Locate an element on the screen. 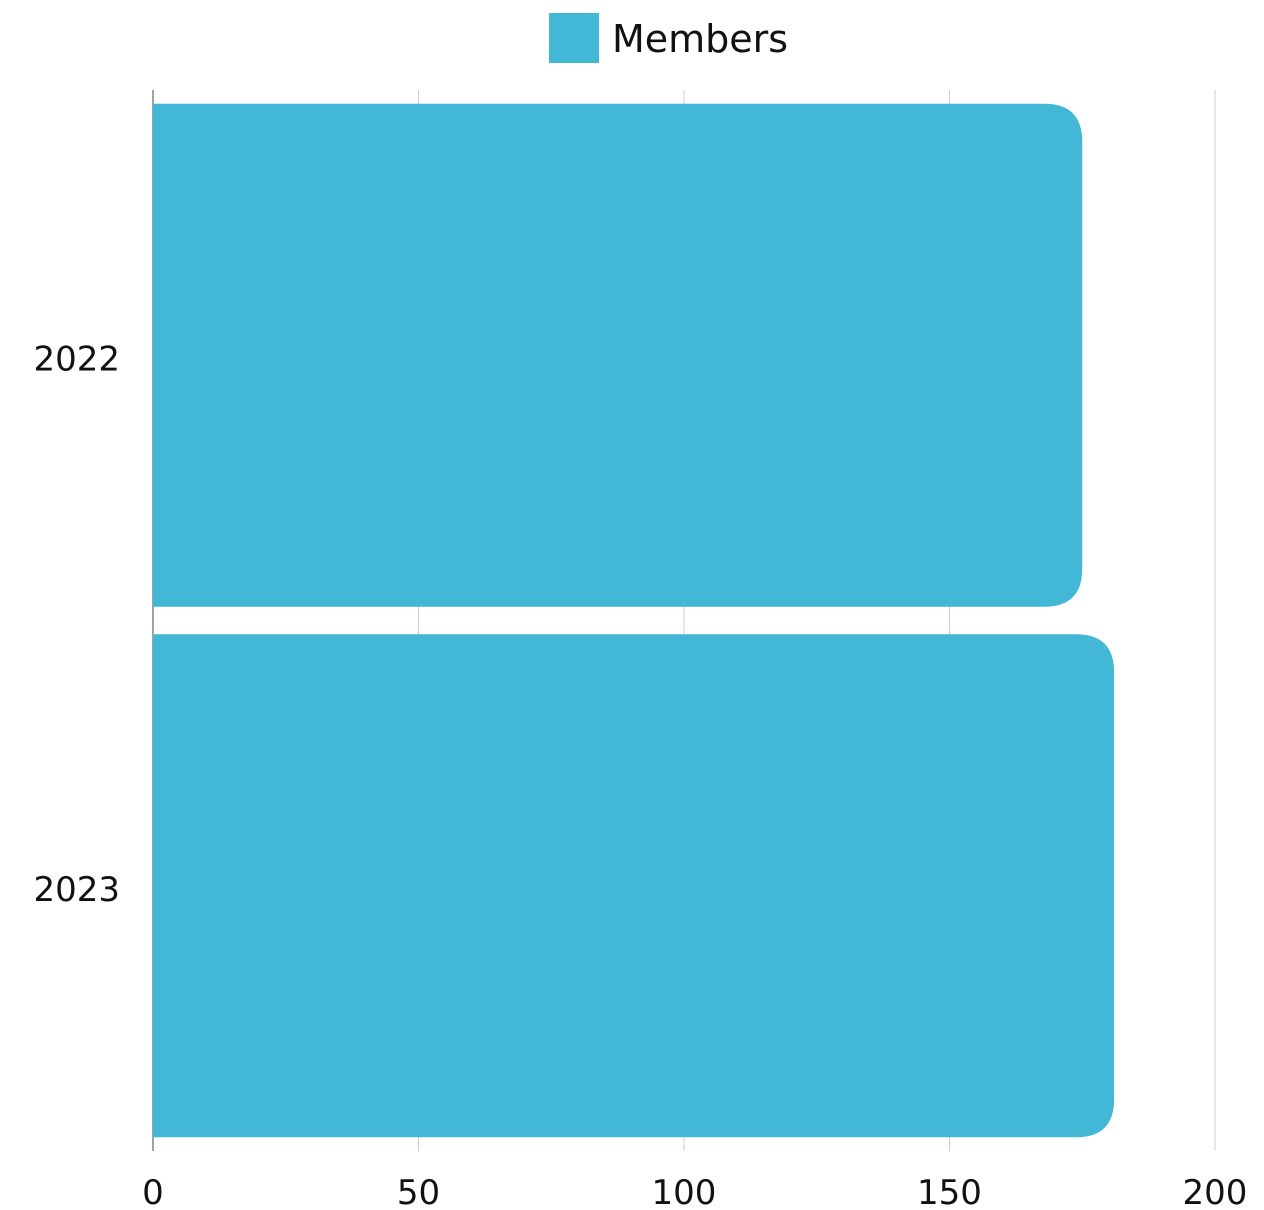  legend-swatch-members is located at coordinates (574, 38).